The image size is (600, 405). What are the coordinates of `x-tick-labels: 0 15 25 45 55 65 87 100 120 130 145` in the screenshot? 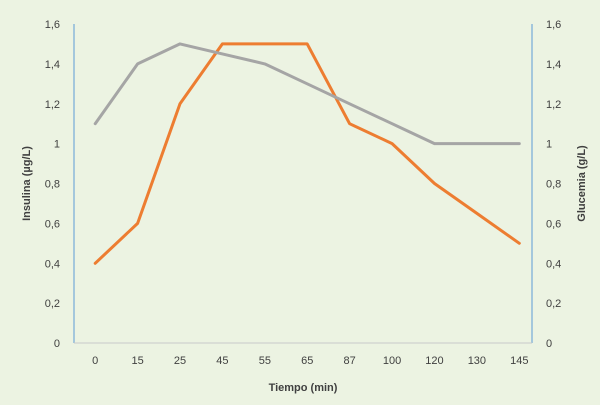 It's located at (310, 361).